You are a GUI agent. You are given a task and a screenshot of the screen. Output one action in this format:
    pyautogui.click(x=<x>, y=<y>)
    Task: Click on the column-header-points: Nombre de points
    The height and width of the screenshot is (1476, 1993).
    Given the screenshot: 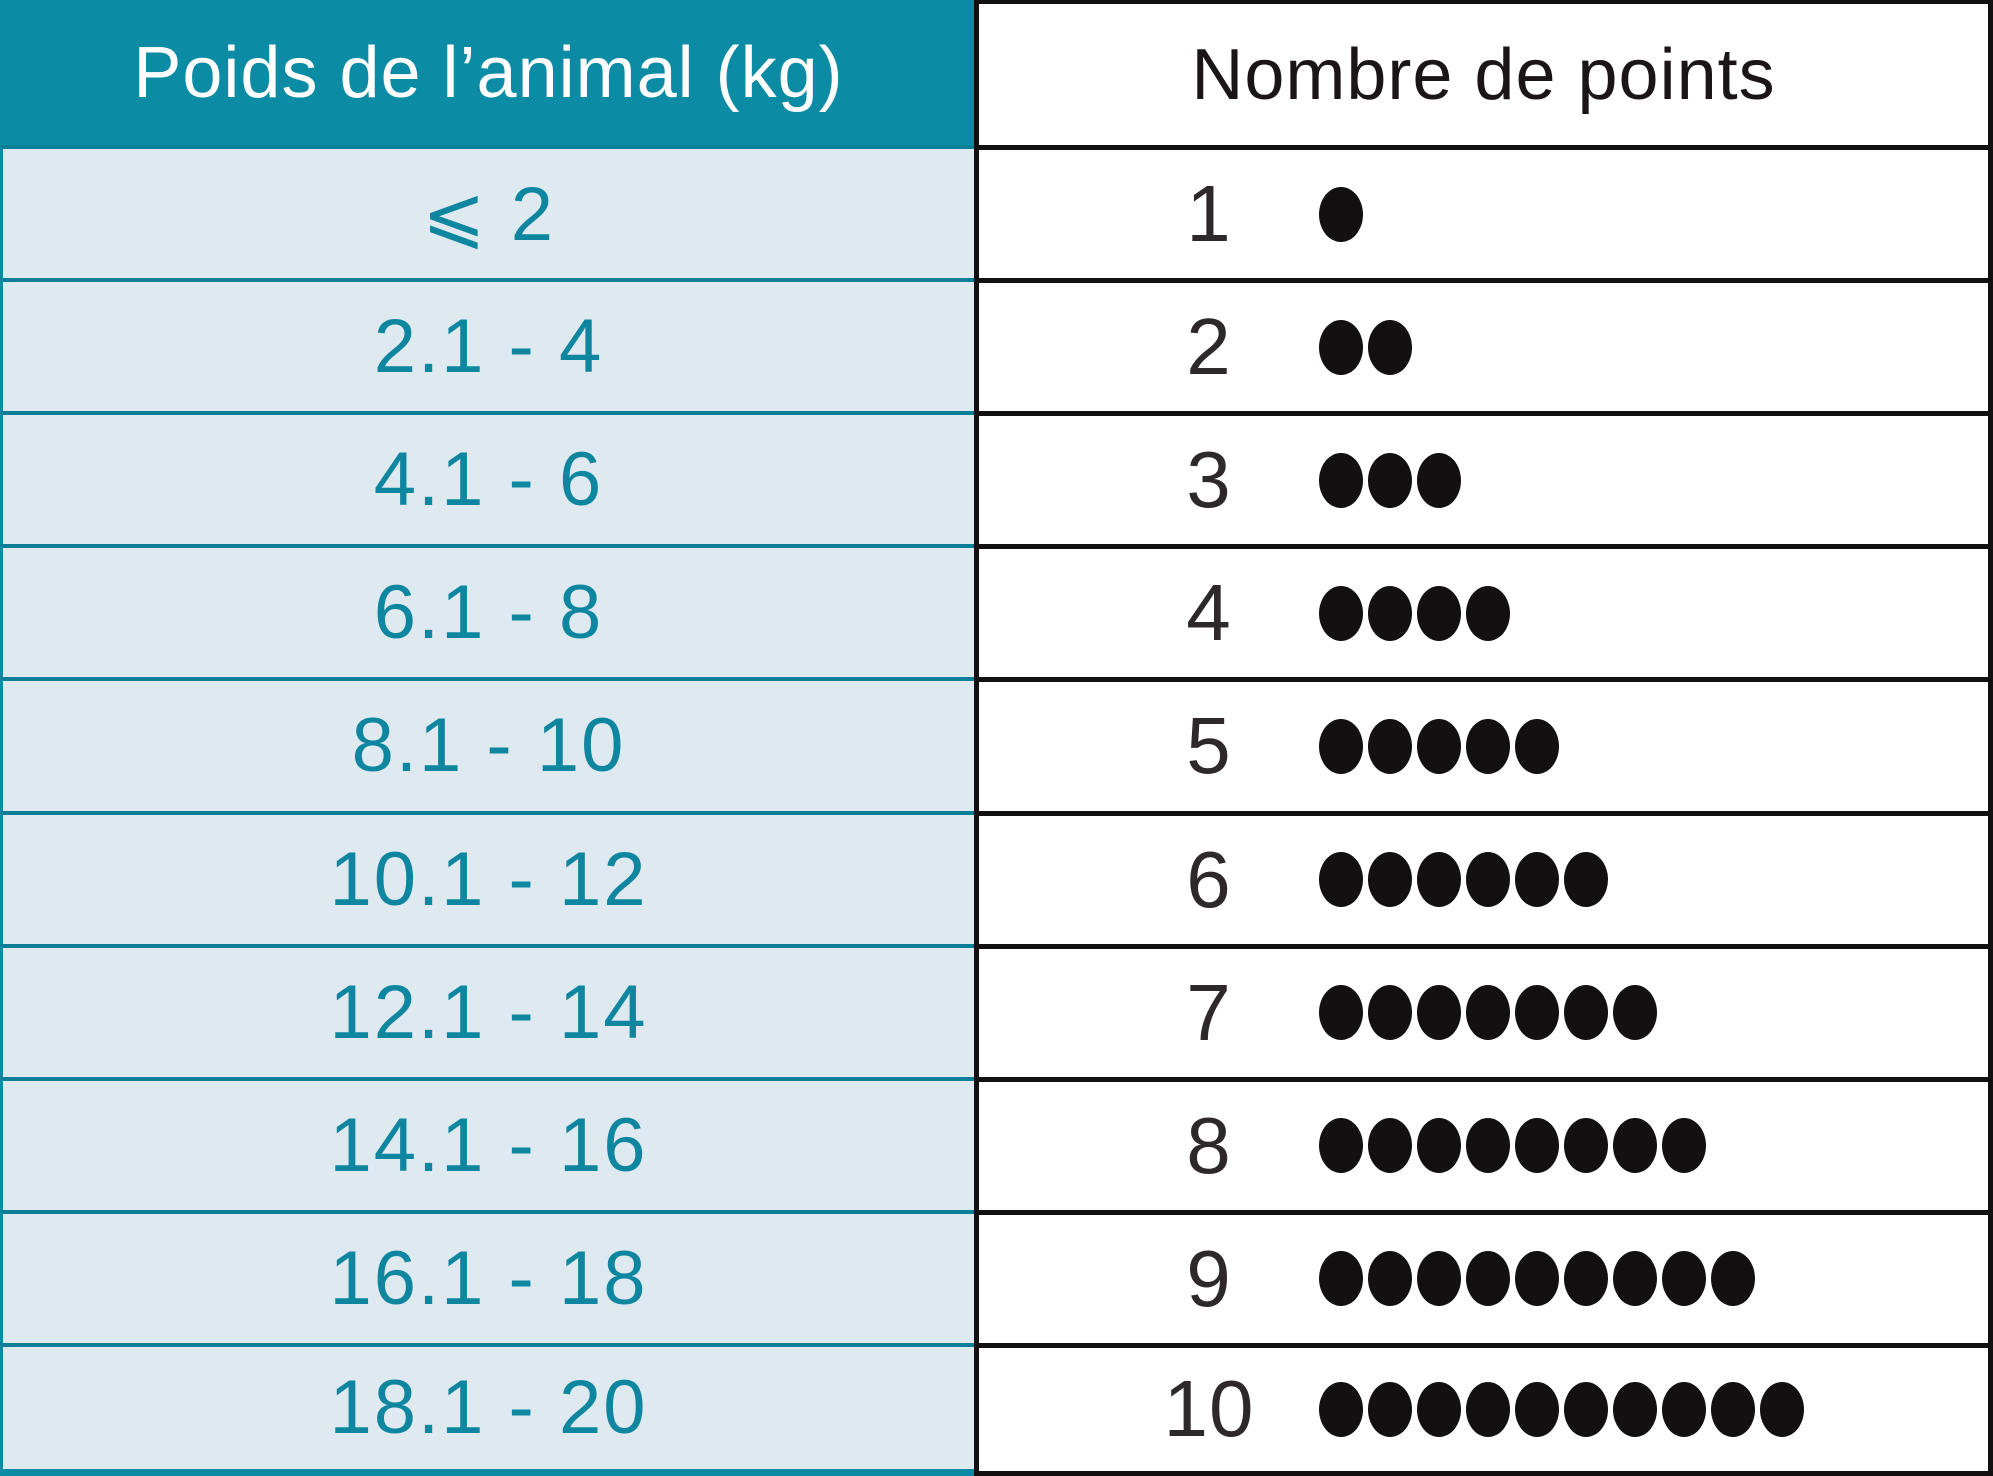 What is the action you would take?
    pyautogui.click(x=1483, y=72)
    